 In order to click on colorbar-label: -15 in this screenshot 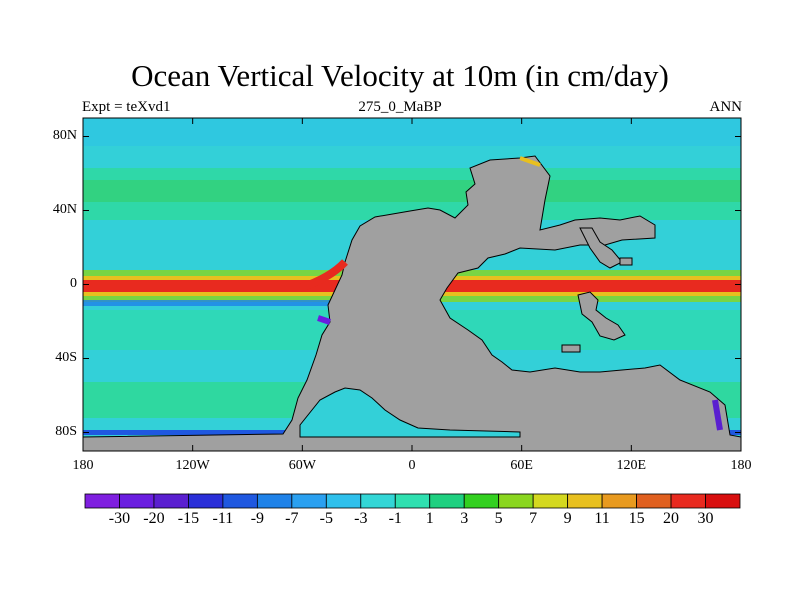, I will do `click(188, 518)`.